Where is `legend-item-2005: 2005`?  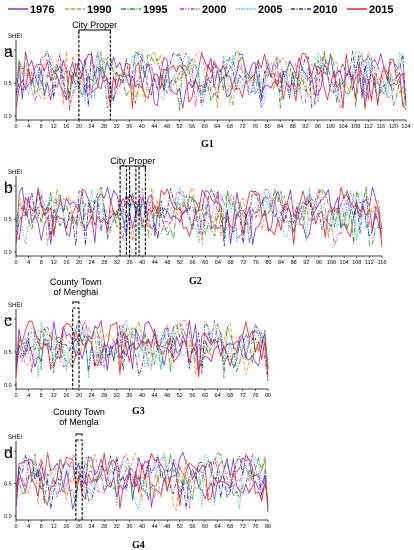
legend-item-2005: 2005 is located at coordinates (259, 10).